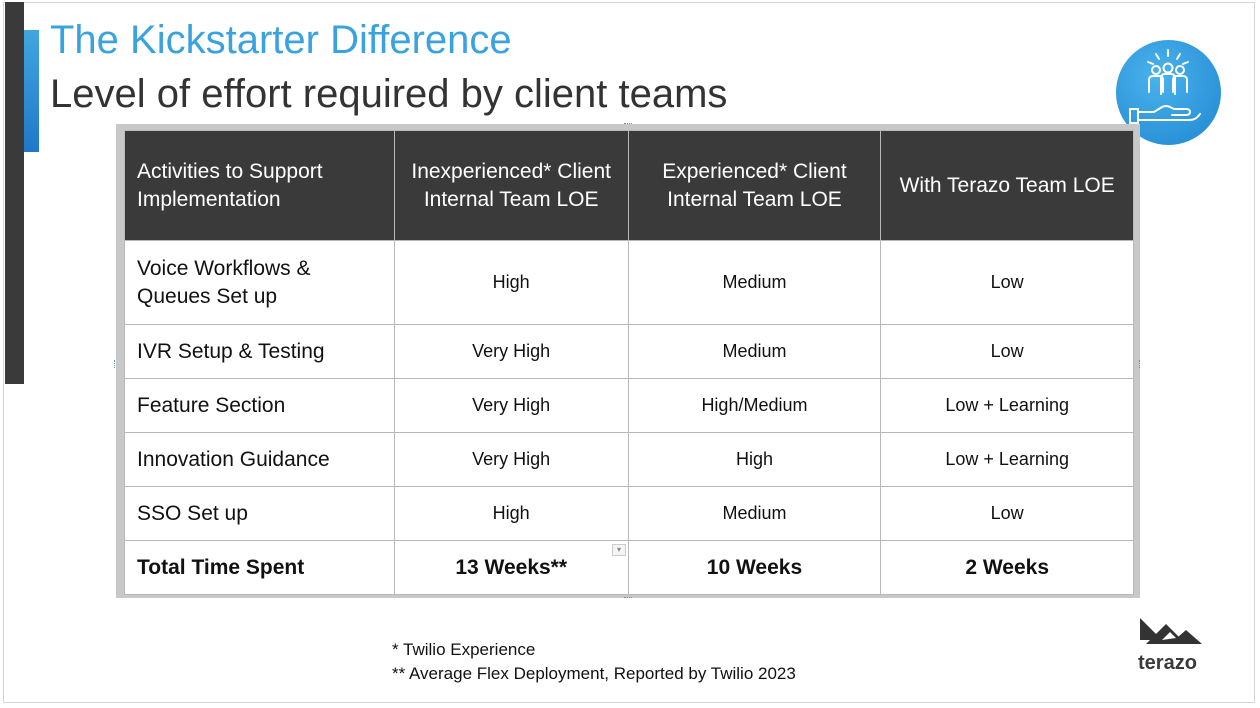 Image resolution: width=1260 pixels, height=708 pixels. What do you see at coordinates (1171, 631) in the screenshot?
I see `terazo-mountain-logo` at bounding box center [1171, 631].